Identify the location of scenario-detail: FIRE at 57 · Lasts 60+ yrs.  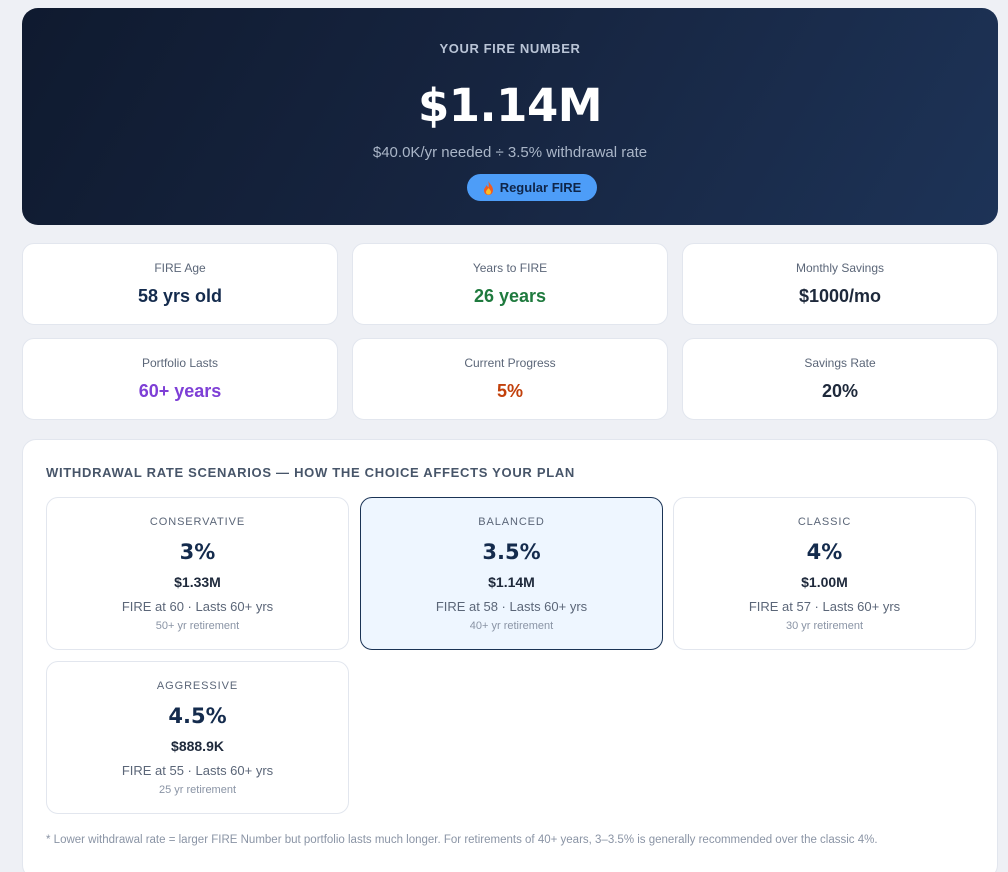
(824, 606).